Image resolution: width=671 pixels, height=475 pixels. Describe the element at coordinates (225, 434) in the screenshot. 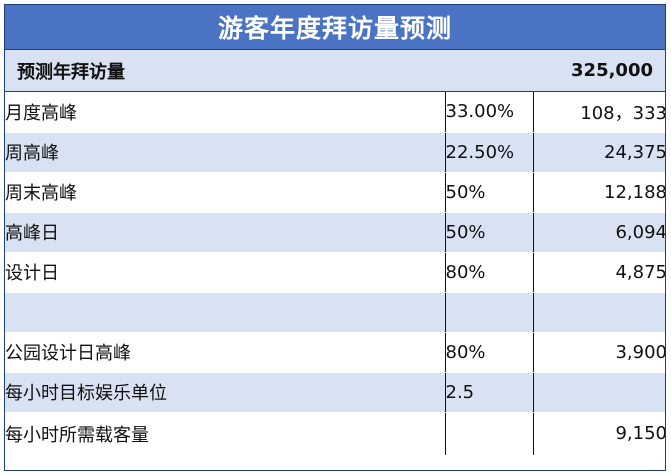

I see `row-label: 每小时所需载客量` at that location.